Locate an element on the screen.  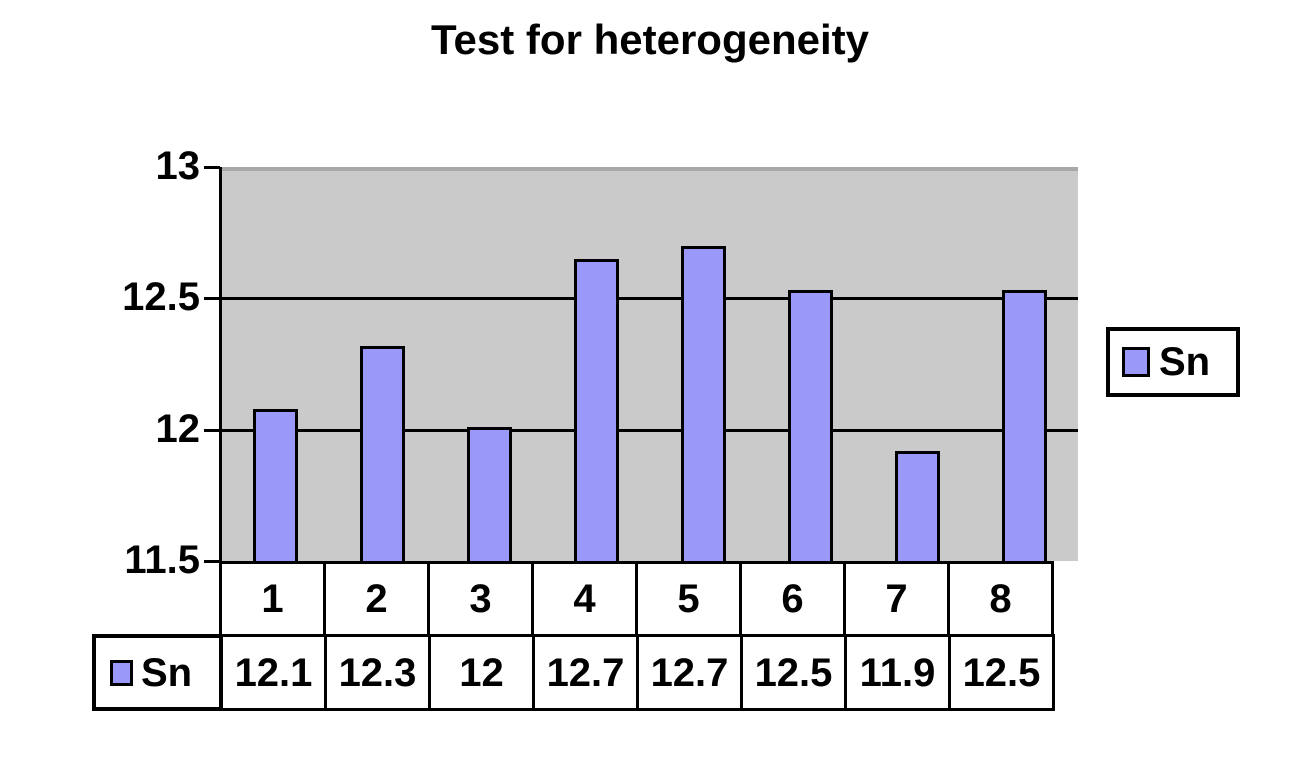
series-swatch-icon is located at coordinates (121, 672).